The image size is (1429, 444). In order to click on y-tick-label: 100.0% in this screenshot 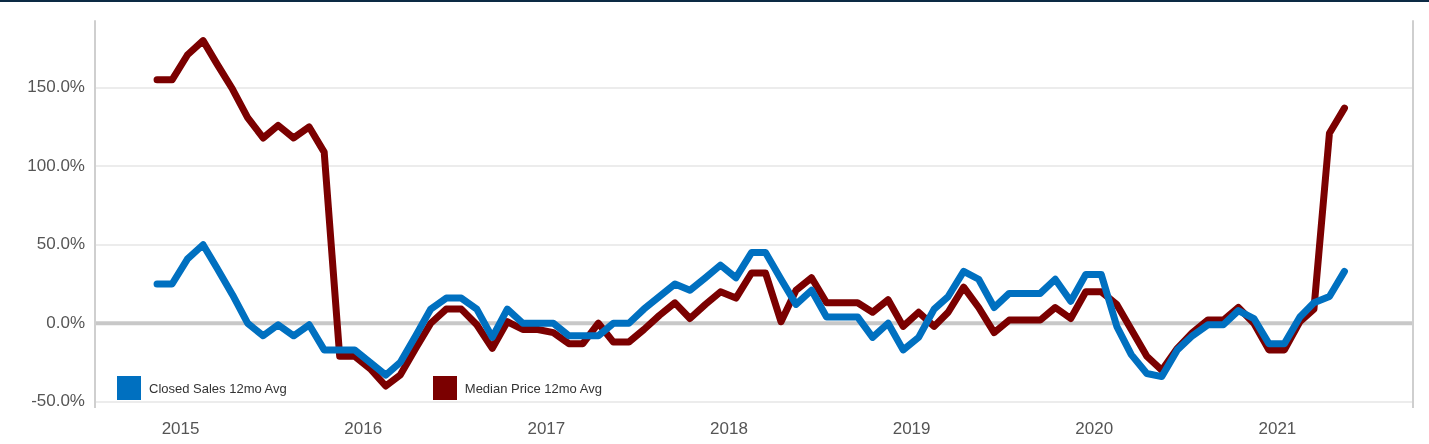, I will do `click(56, 165)`.